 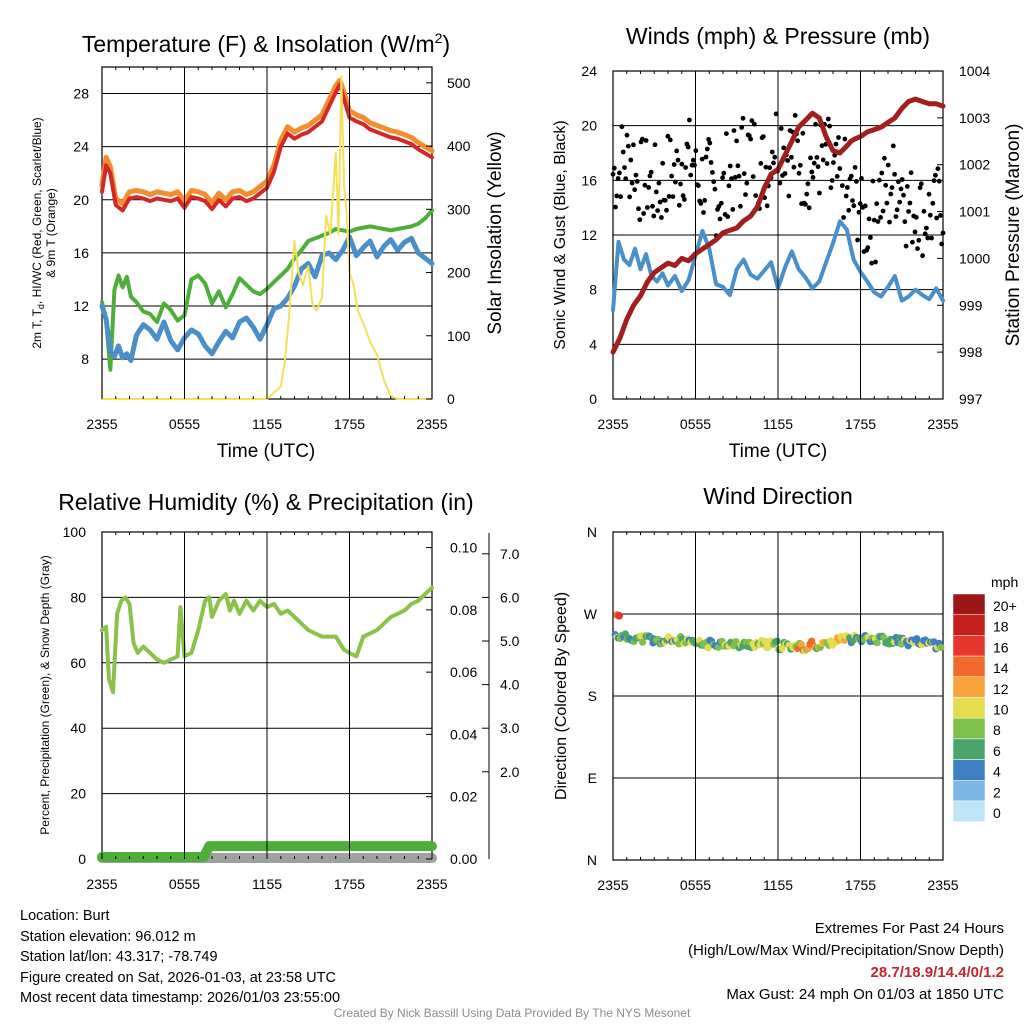 I want to click on legend-label: 8, so click(x=997, y=730).